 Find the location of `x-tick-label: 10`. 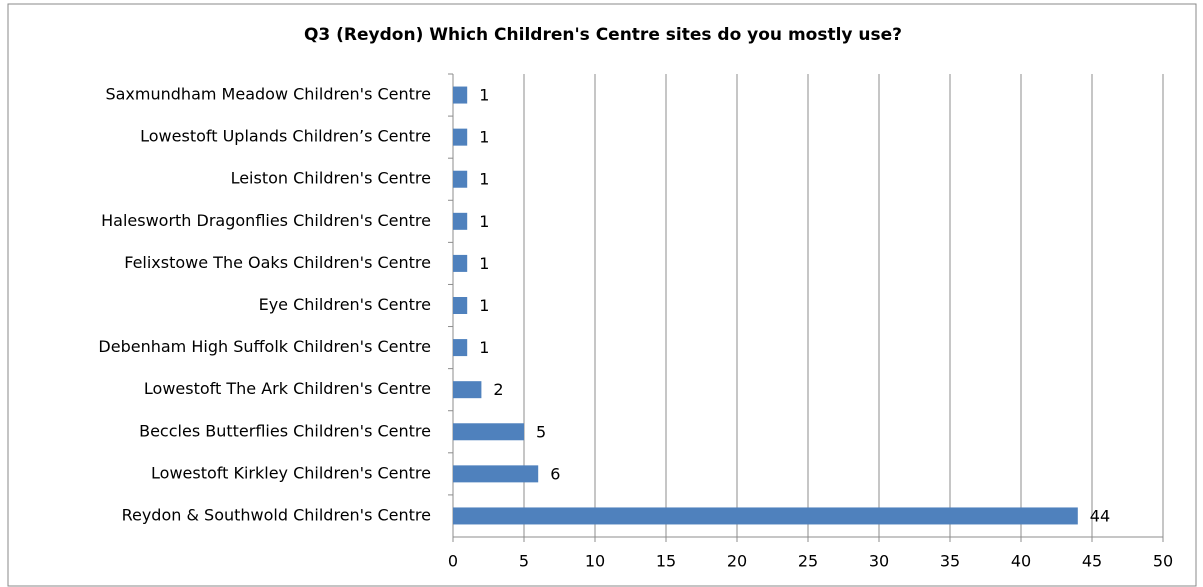

x-tick-label: 10 is located at coordinates (595, 561).